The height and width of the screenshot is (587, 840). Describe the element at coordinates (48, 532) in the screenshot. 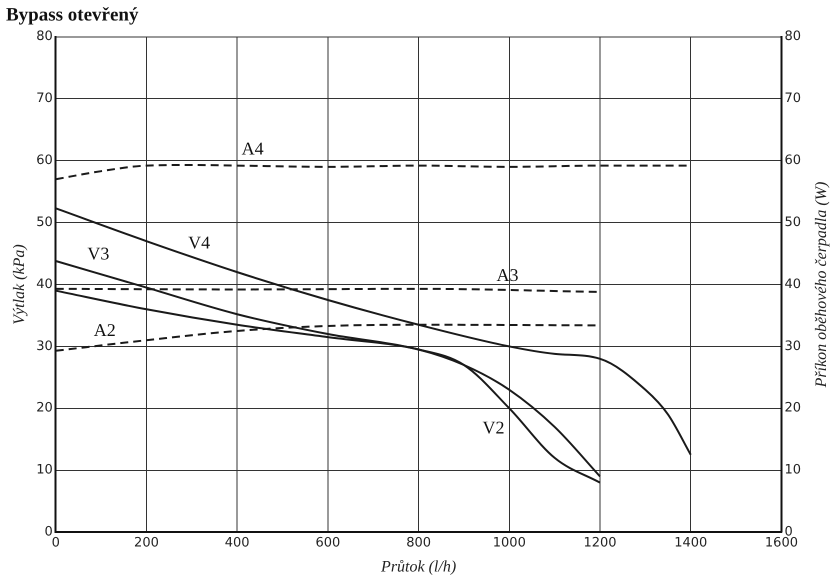

I see `y-tick-label: 0` at that location.